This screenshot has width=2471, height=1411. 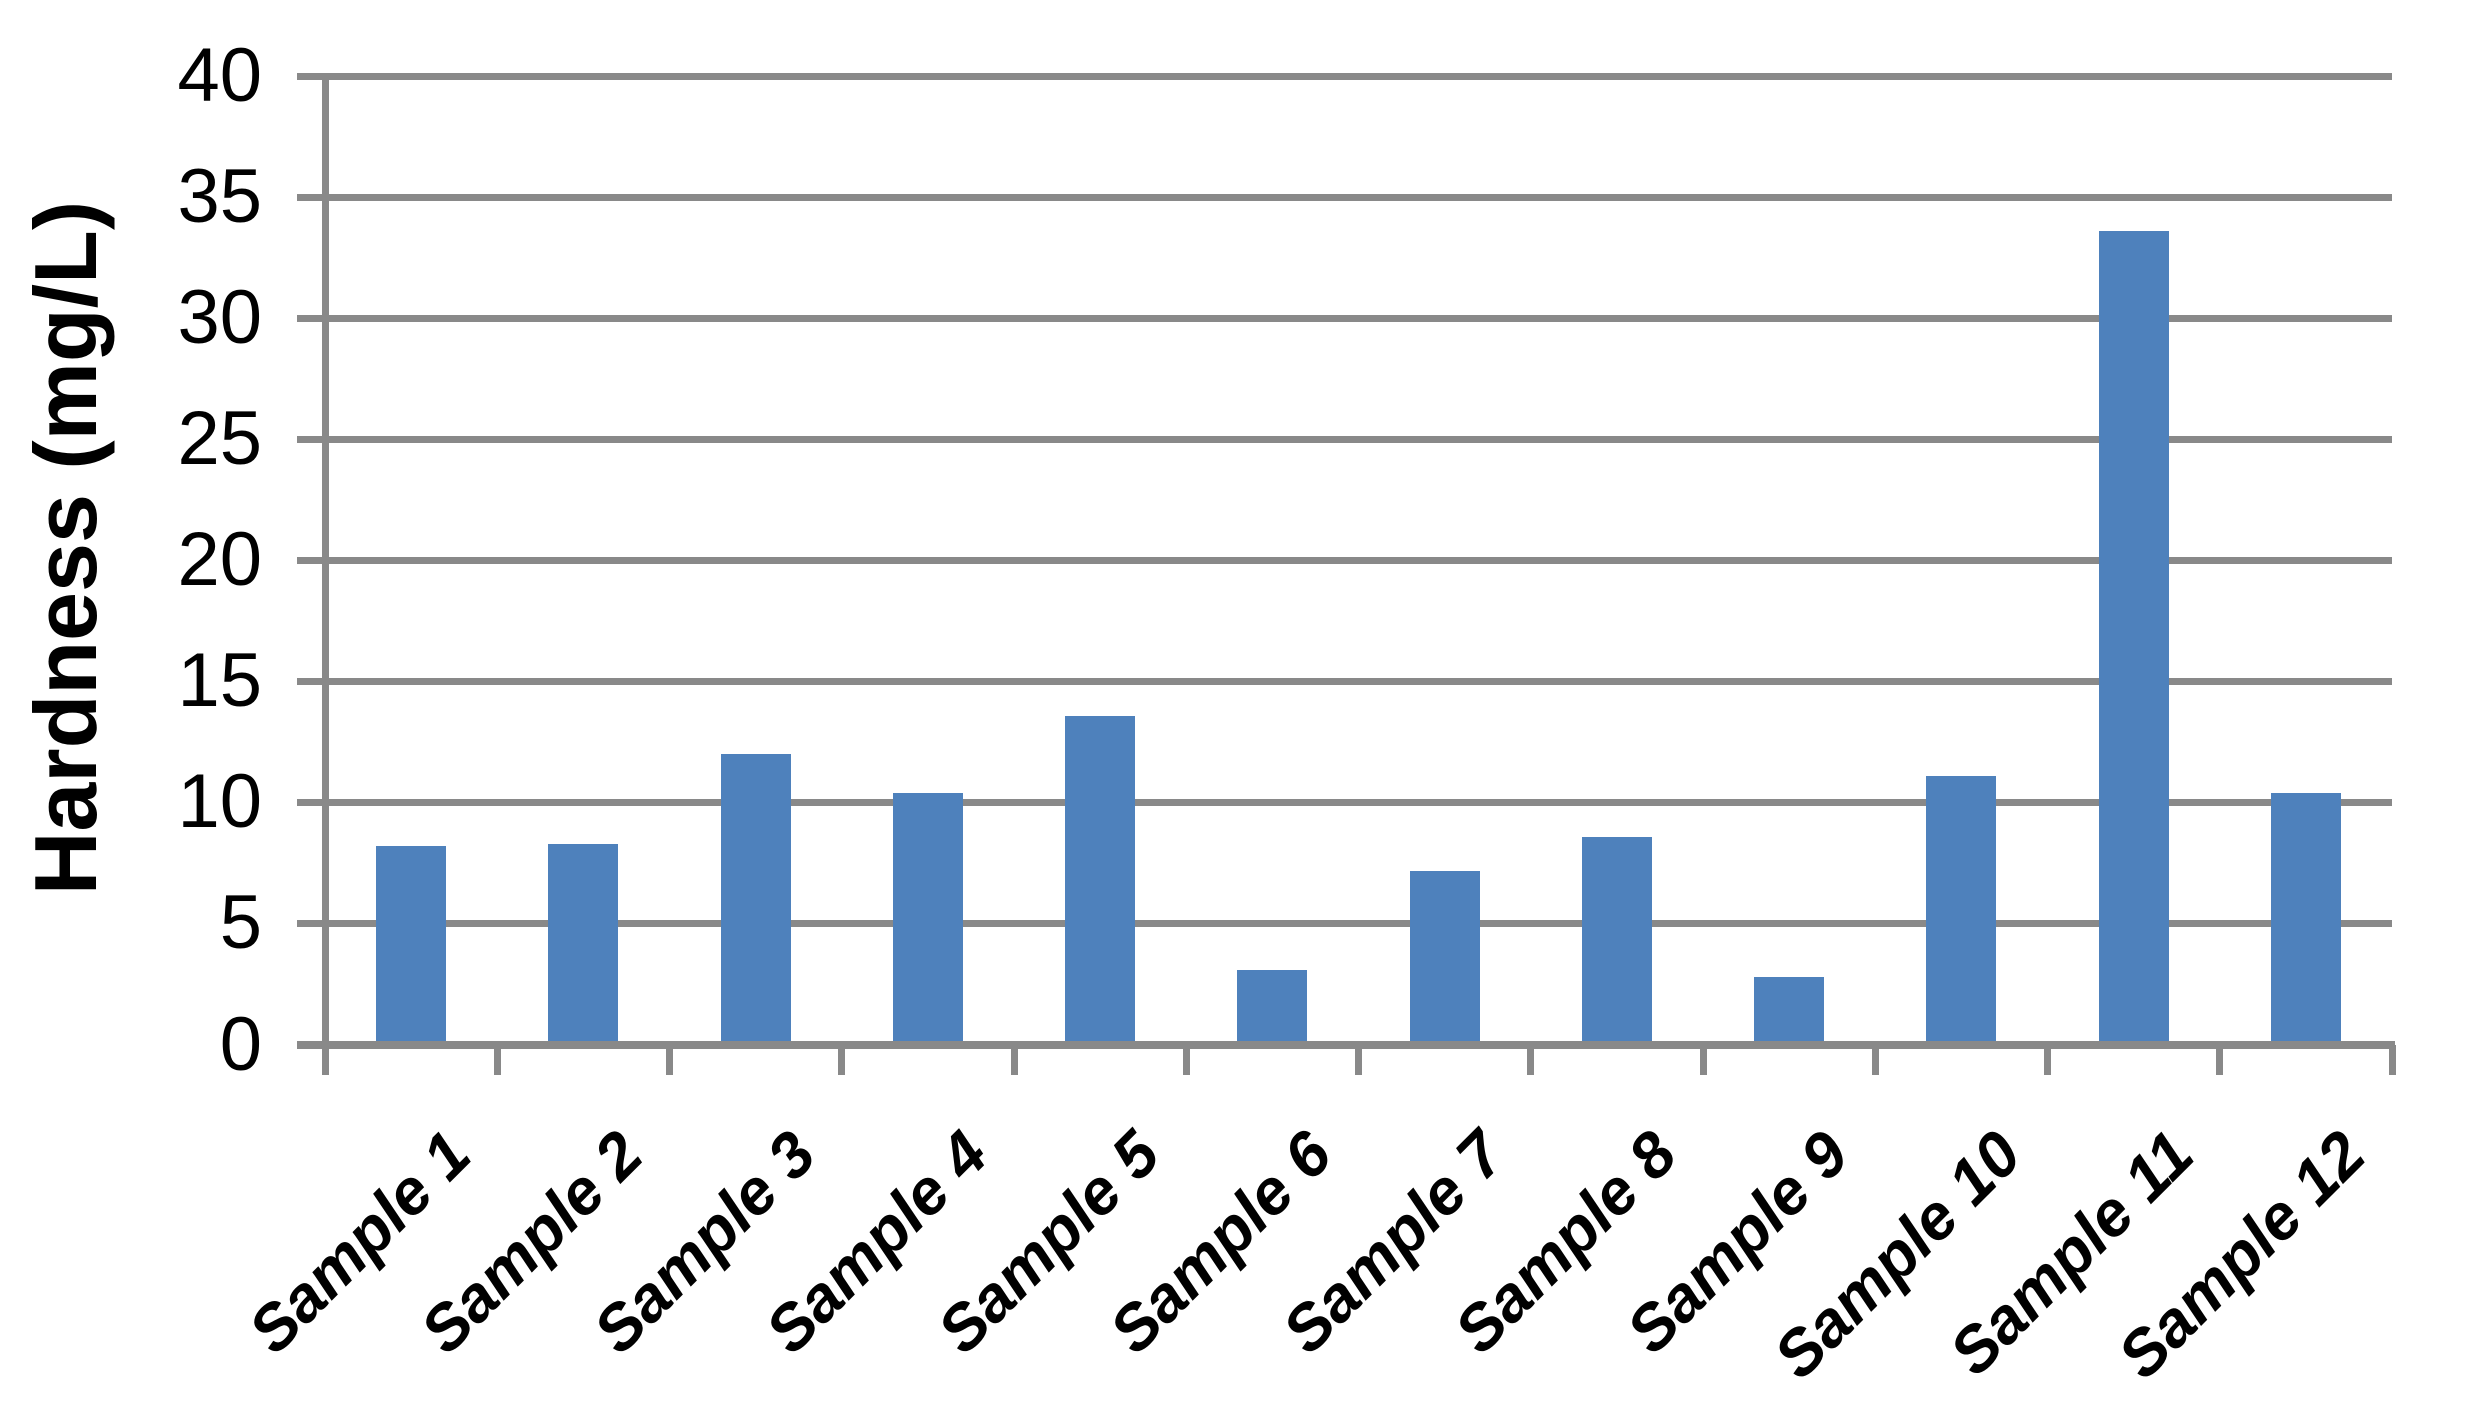 What do you see at coordinates (219, 439) in the screenshot?
I see `y-tick-label: 25` at bounding box center [219, 439].